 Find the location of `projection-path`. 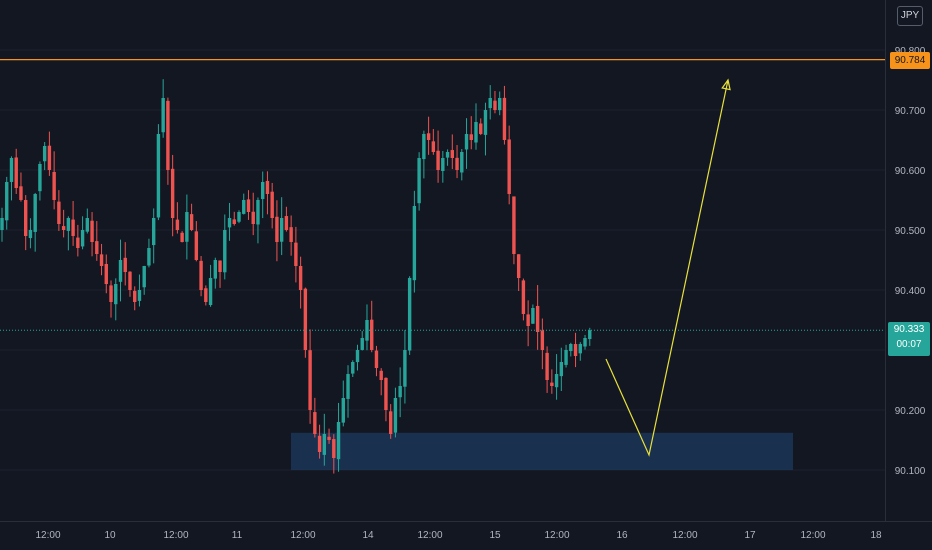

projection-path is located at coordinates (667, 268).